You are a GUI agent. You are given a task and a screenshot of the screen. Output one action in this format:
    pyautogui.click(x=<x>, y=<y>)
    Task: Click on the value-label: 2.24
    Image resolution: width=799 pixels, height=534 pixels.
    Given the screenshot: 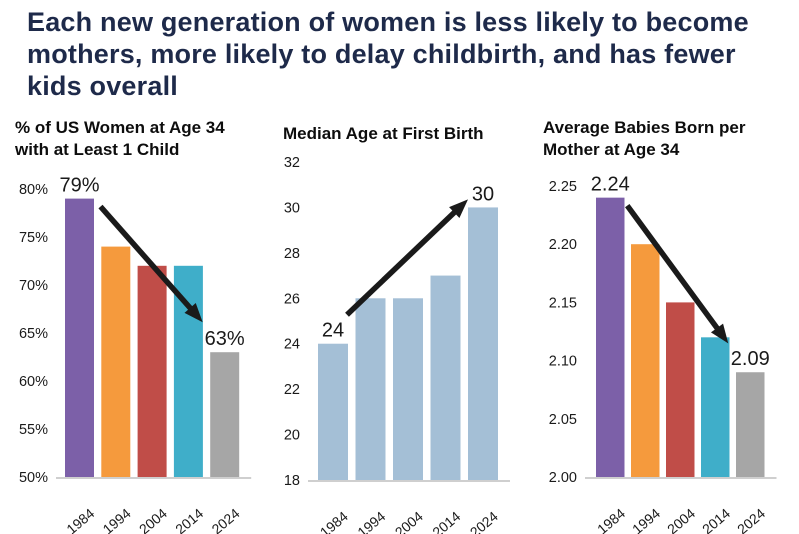 What is the action you would take?
    pyautogui.click(x=610, y=185)
    